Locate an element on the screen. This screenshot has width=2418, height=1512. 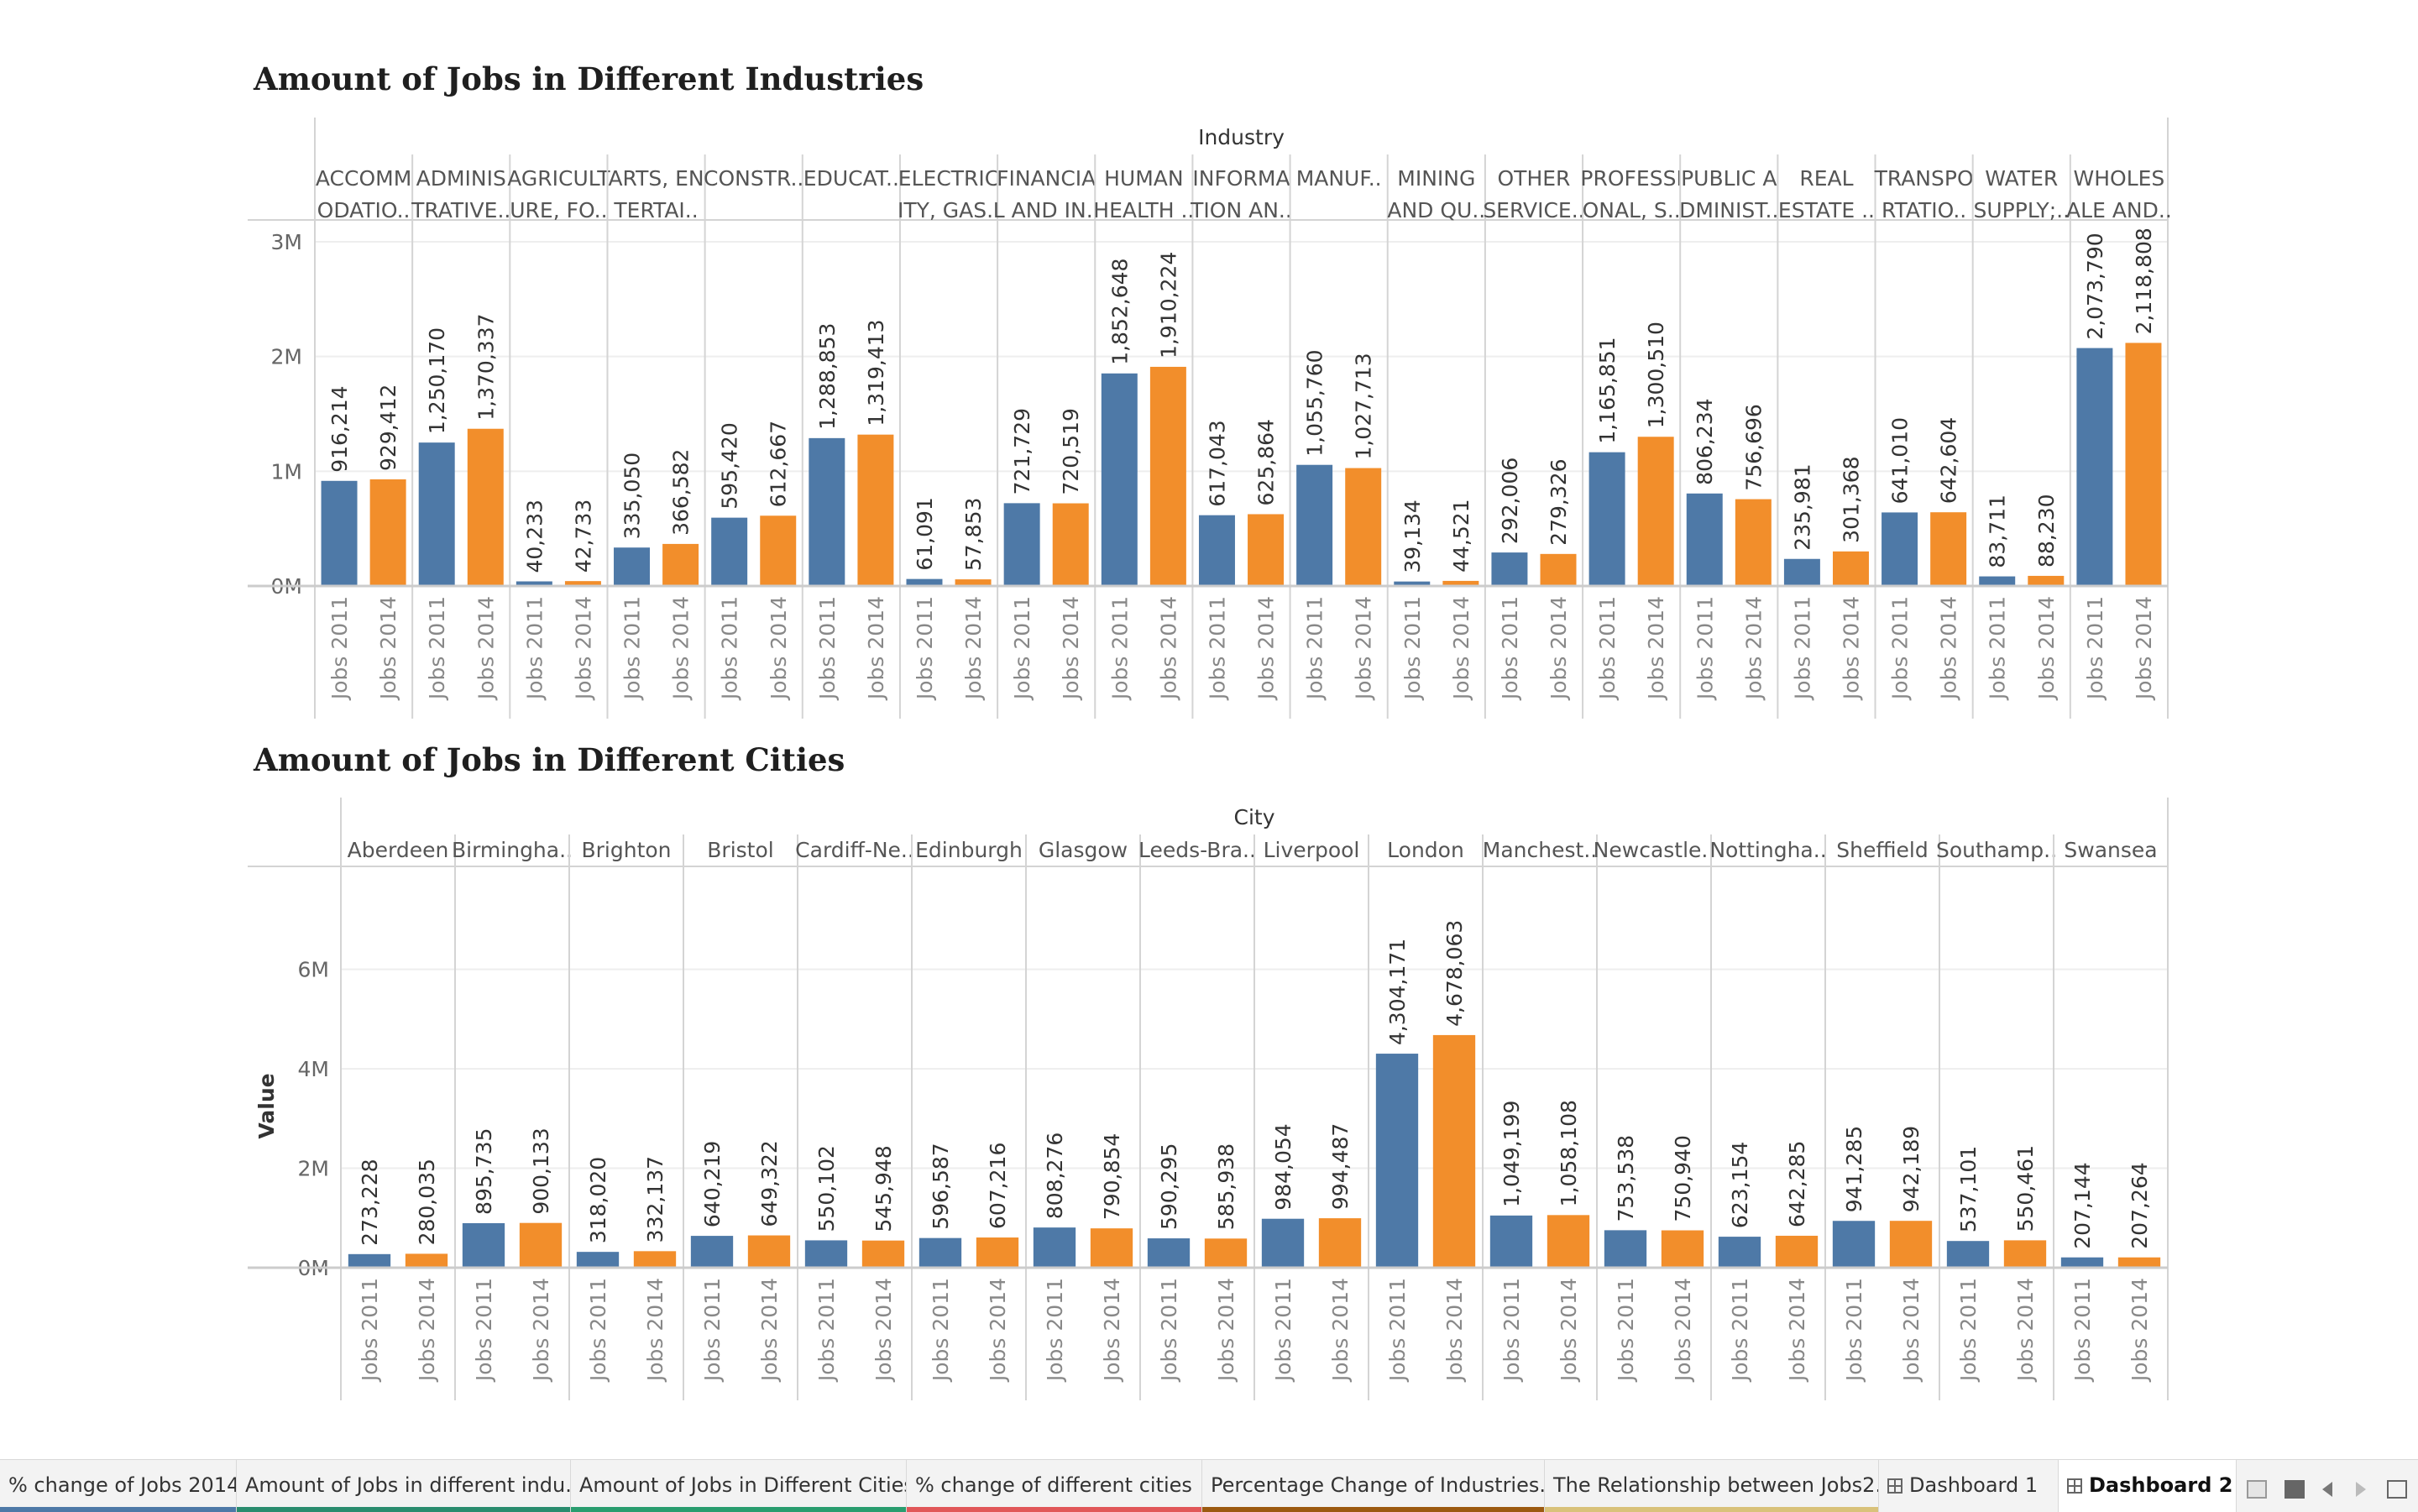
data-label: 641,010 is located at coordinates (1900, 460).